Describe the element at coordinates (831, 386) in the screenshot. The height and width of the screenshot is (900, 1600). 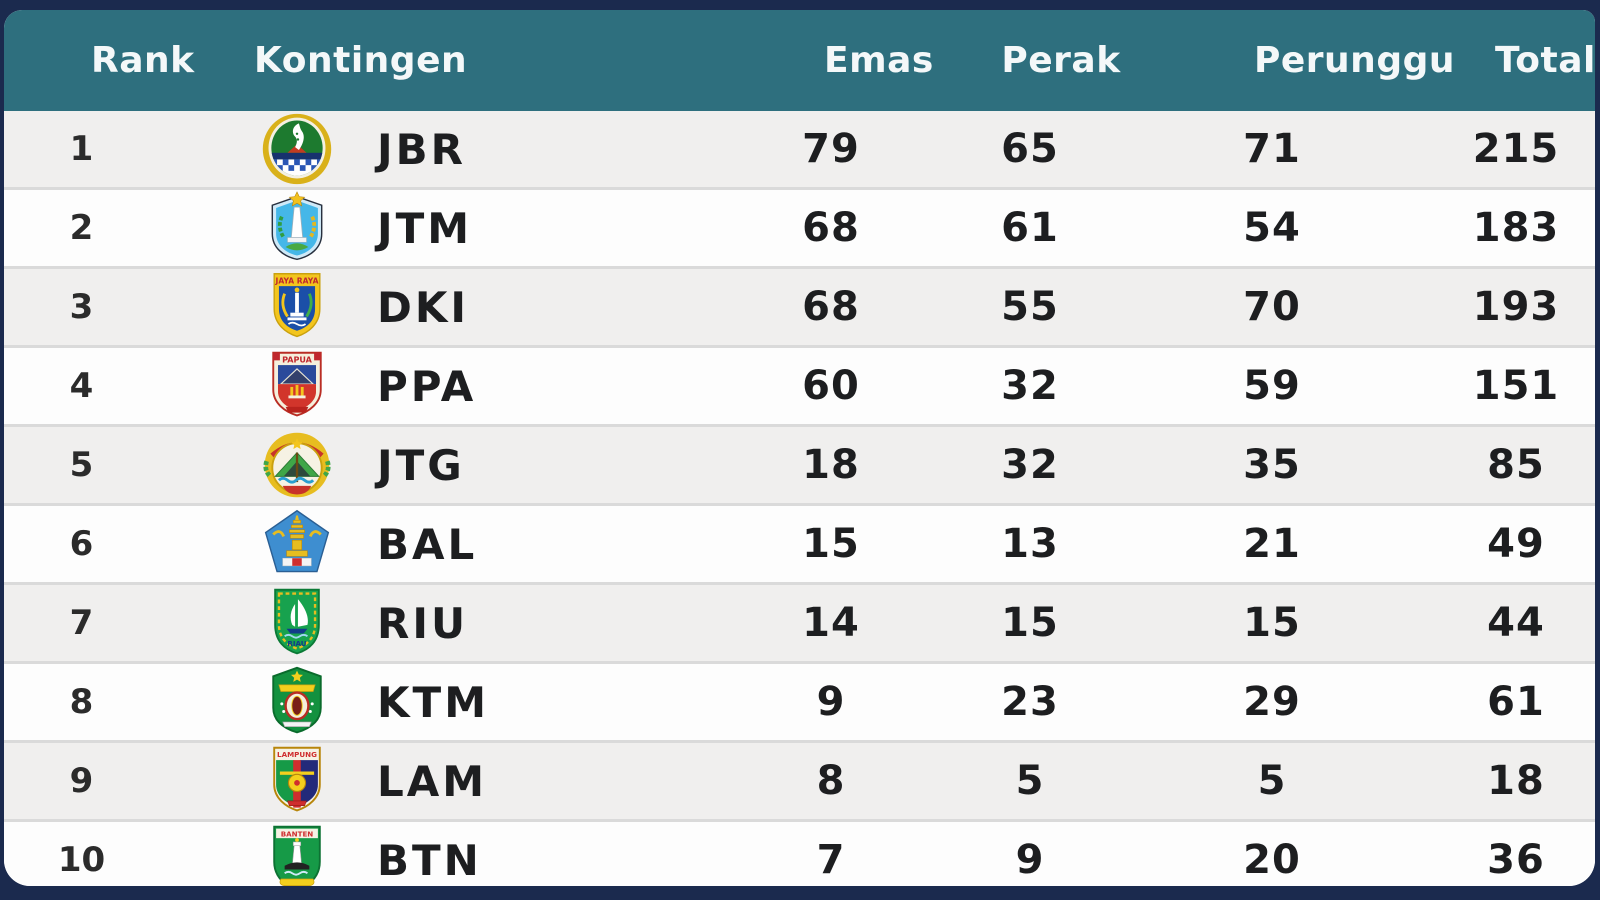
I see `emas-value: 60` at that location.